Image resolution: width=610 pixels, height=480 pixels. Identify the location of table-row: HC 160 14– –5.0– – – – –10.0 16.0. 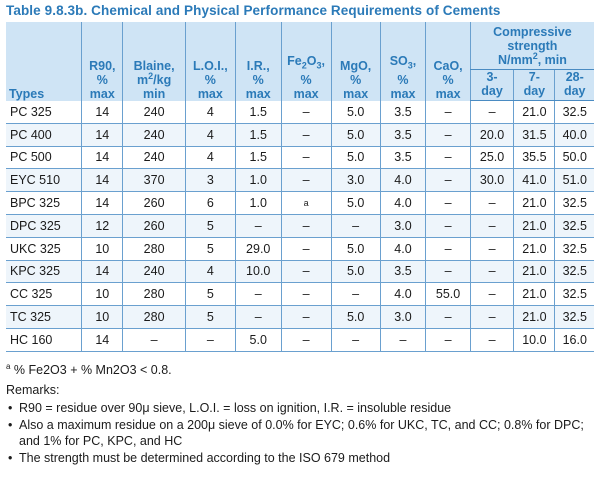
(300, 340).